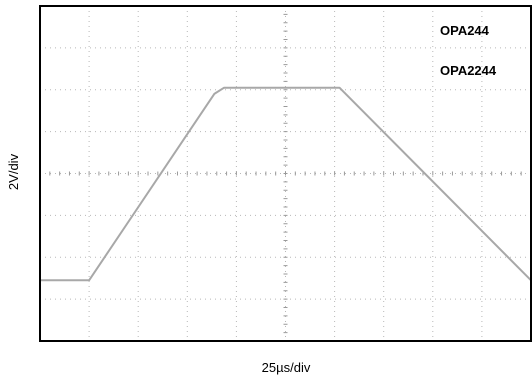  Describe the element at coordinates (286, 367) in the screenshot. I see `x-axis-label: 25µs/div` at that location.